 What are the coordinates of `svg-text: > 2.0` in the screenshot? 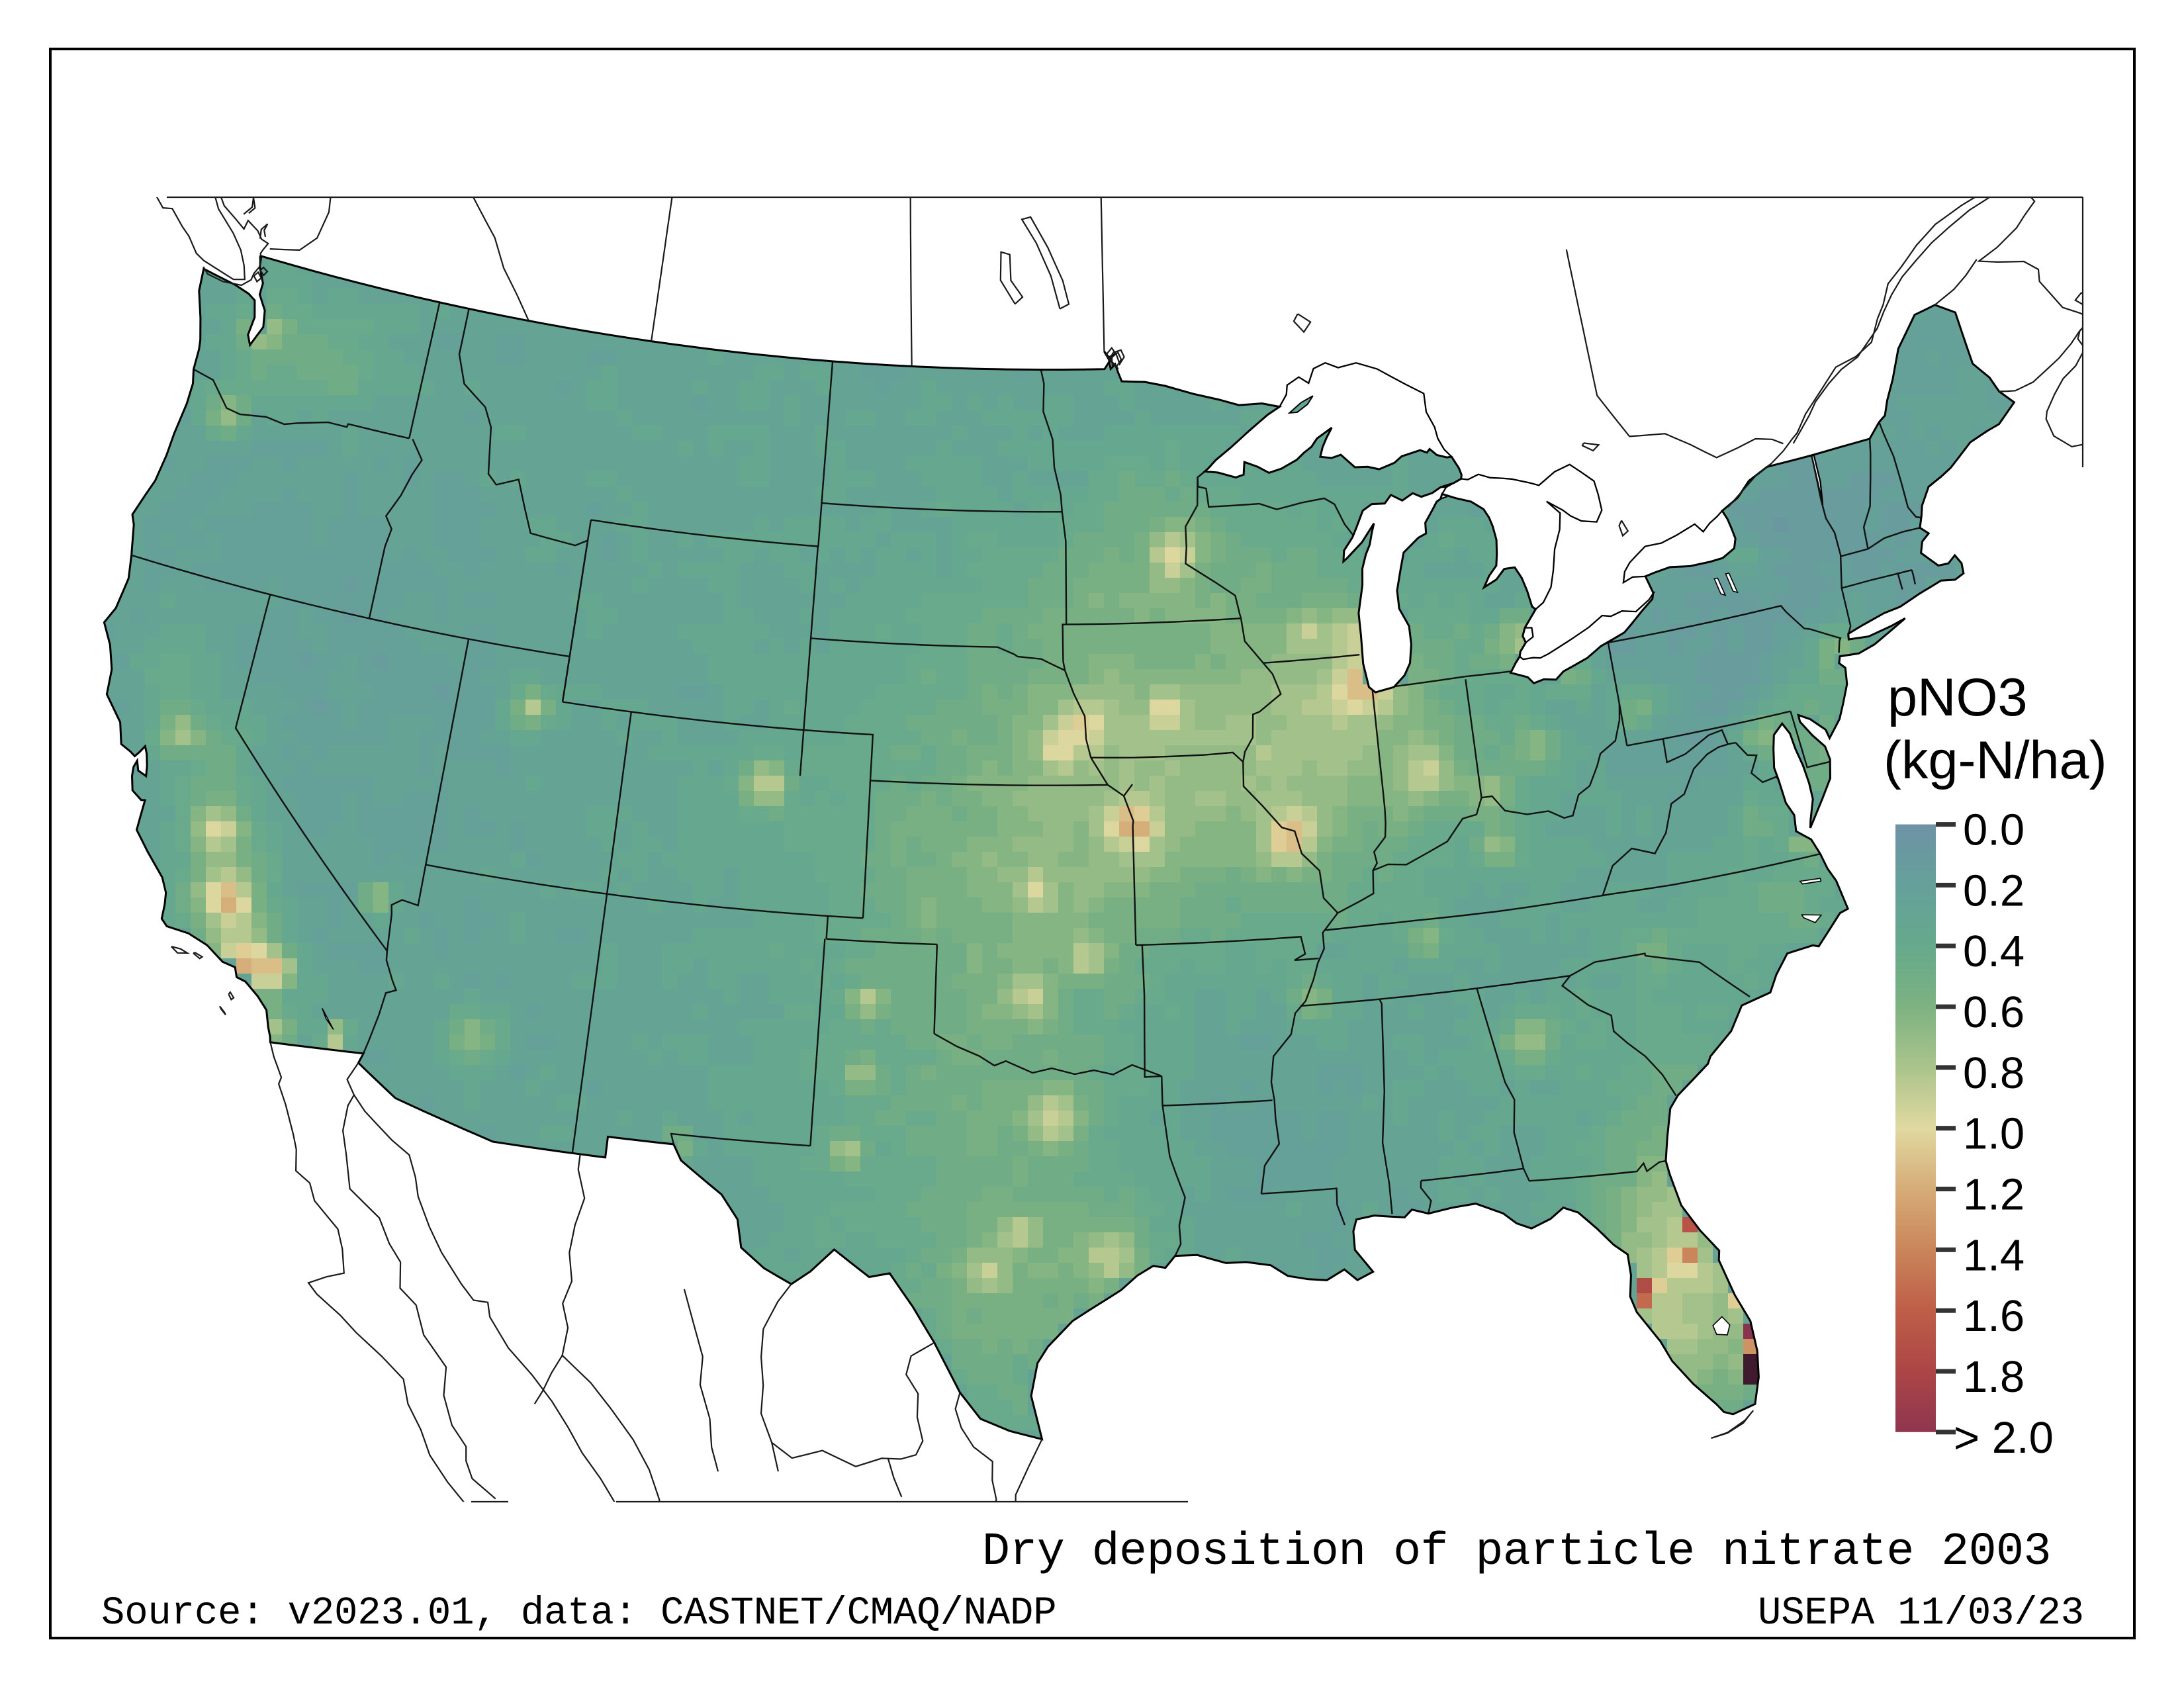 It's located at (2004, 1438).